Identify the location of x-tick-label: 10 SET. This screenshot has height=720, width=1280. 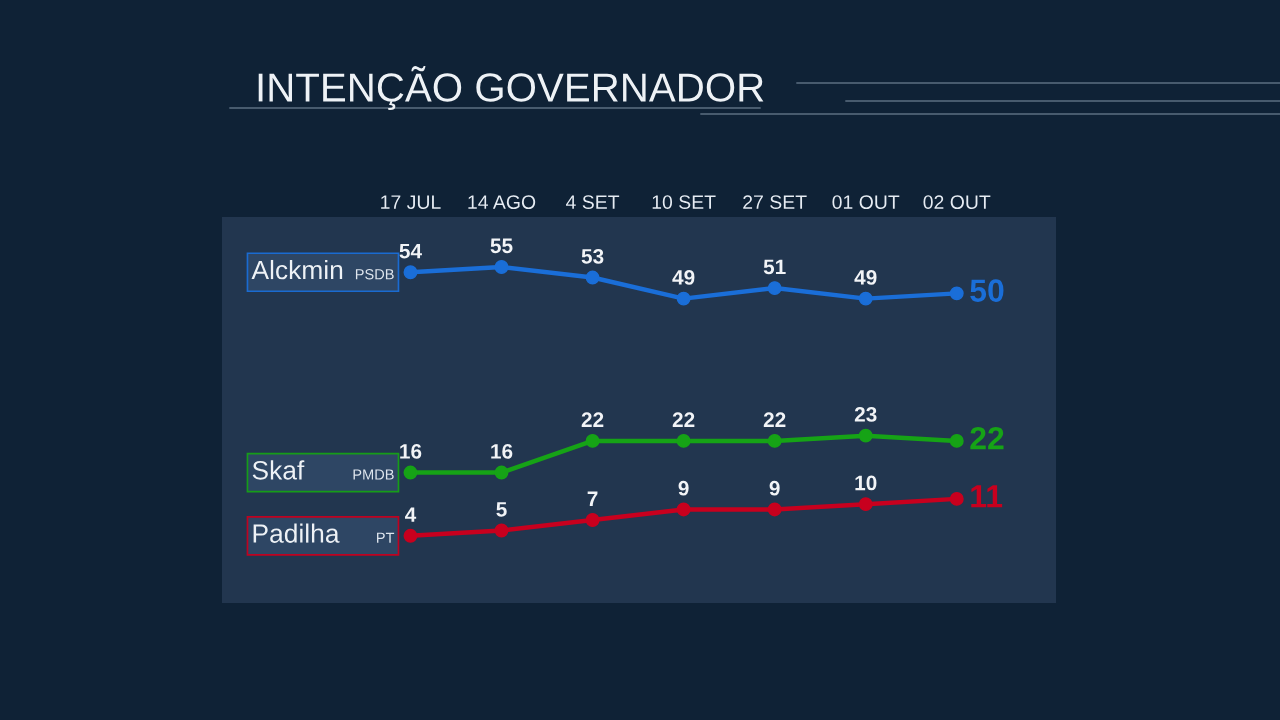
(684, 202).